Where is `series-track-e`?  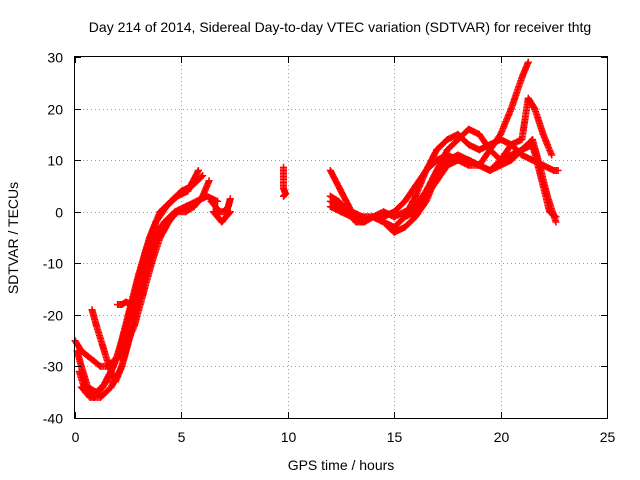
series-track-e is located at coordinates (142, 273).